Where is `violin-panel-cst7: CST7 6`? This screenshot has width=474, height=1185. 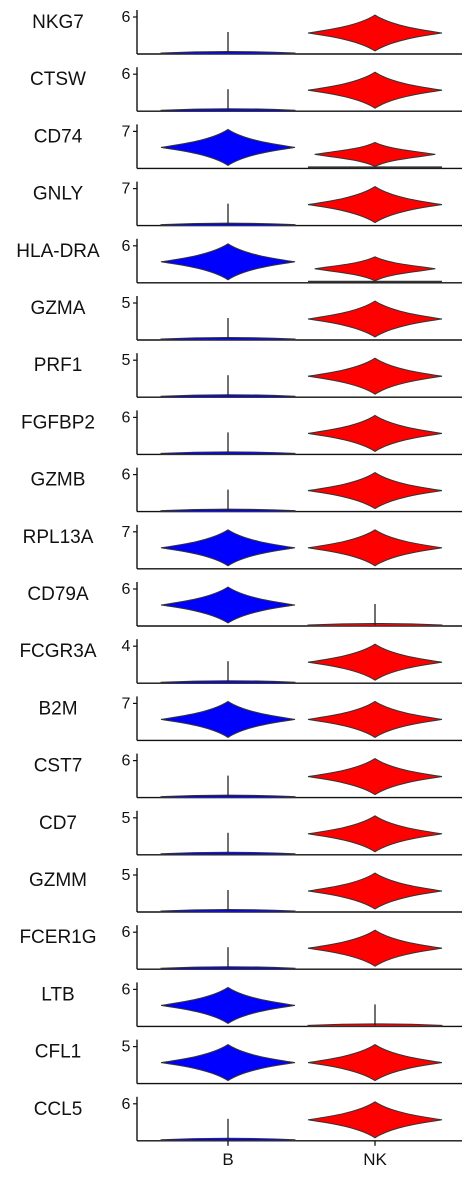 violin-panel-cst7: CST7 6 is located at coordinates (248, 776).